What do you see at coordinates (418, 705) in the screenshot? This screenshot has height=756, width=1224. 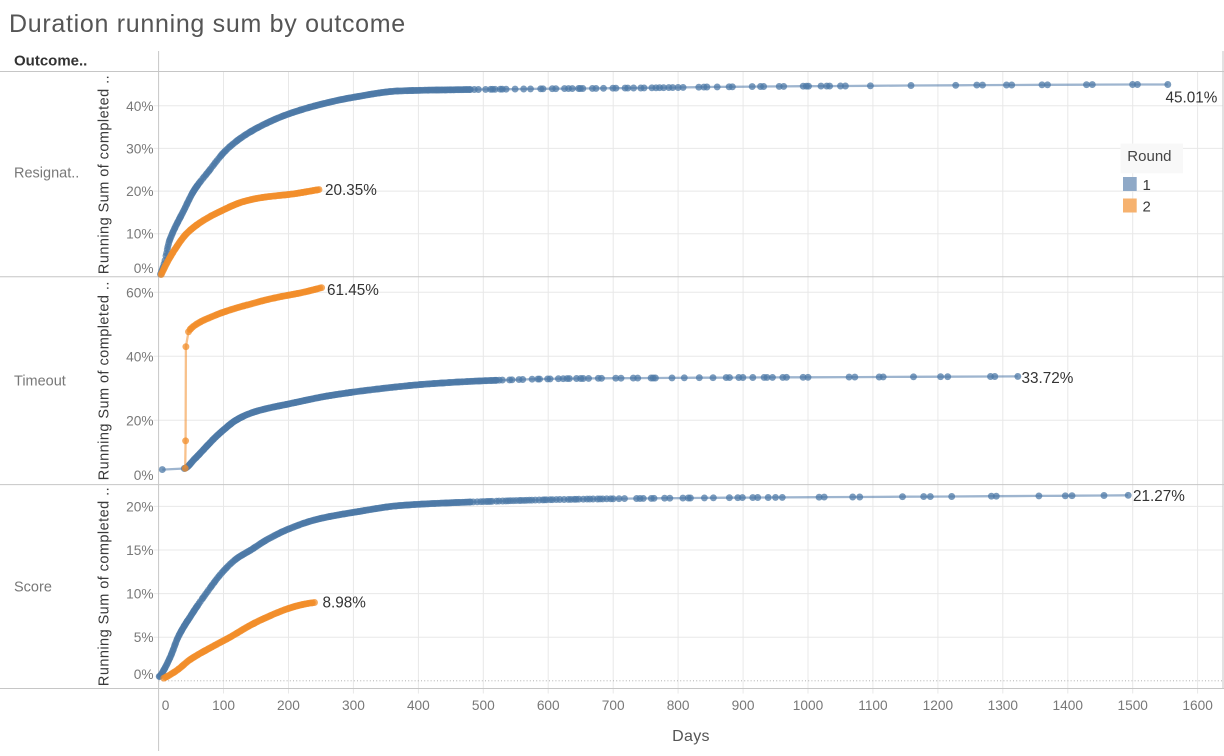 I see `svg-text: 400` at bounding box center [418, 705].